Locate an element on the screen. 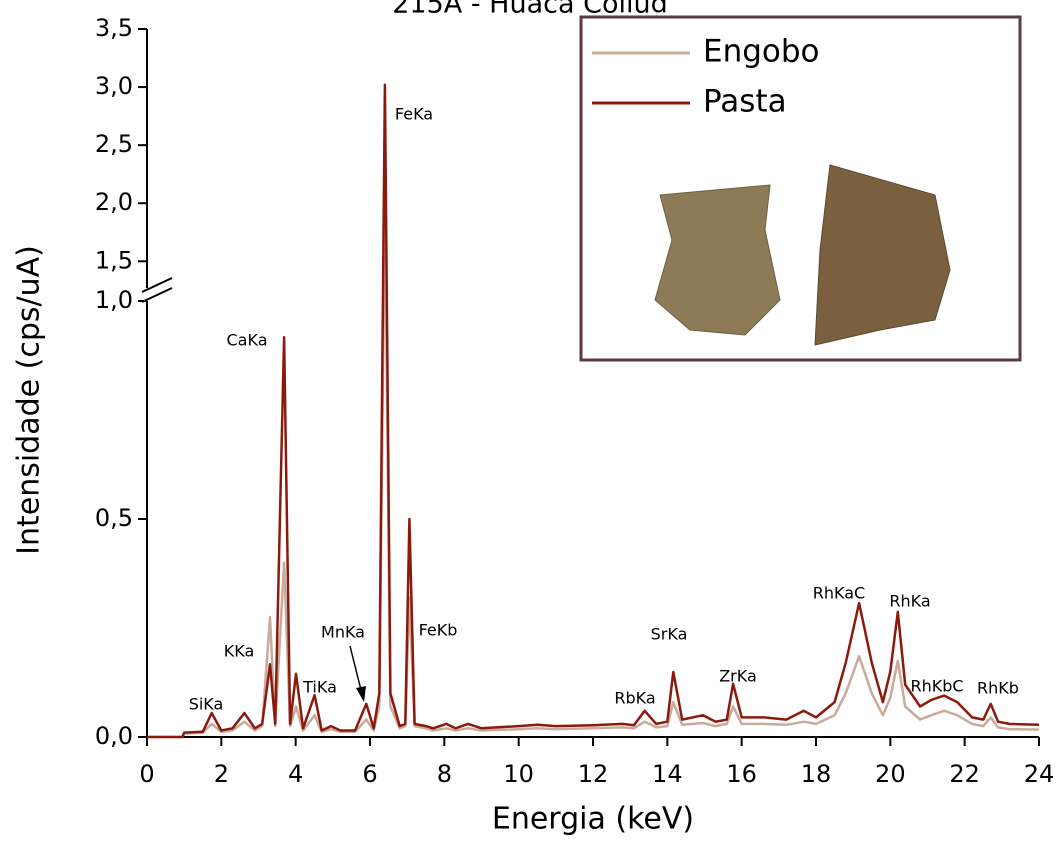  peak-label: RhKa is located at coordinates (909, 601).